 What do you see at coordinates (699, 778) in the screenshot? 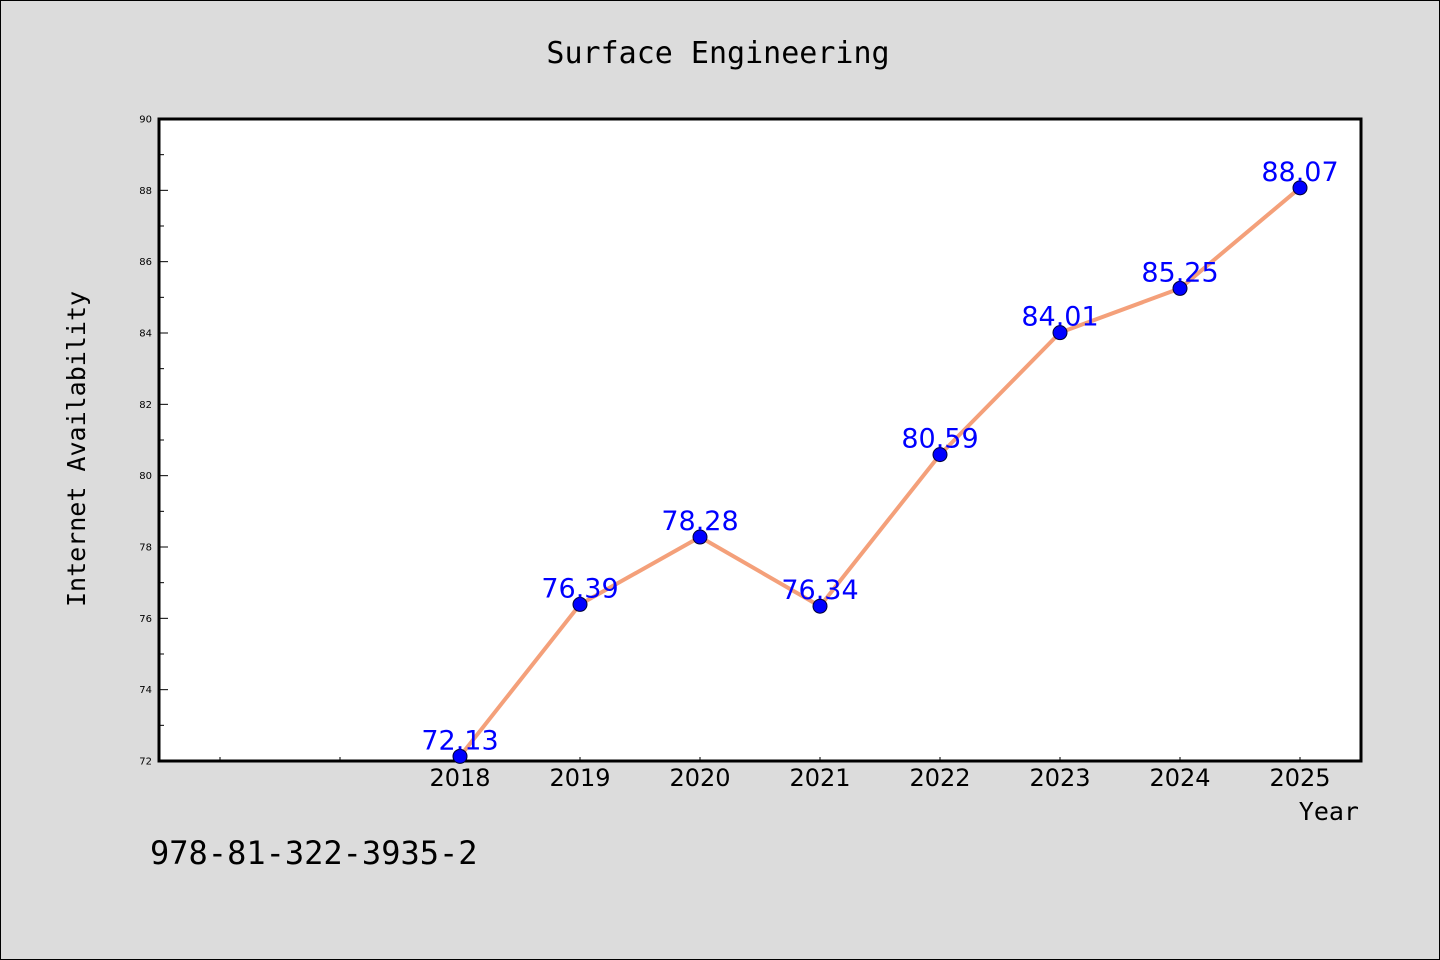
I see `x-tick-label: 2020` at bounding box center [699, 778].